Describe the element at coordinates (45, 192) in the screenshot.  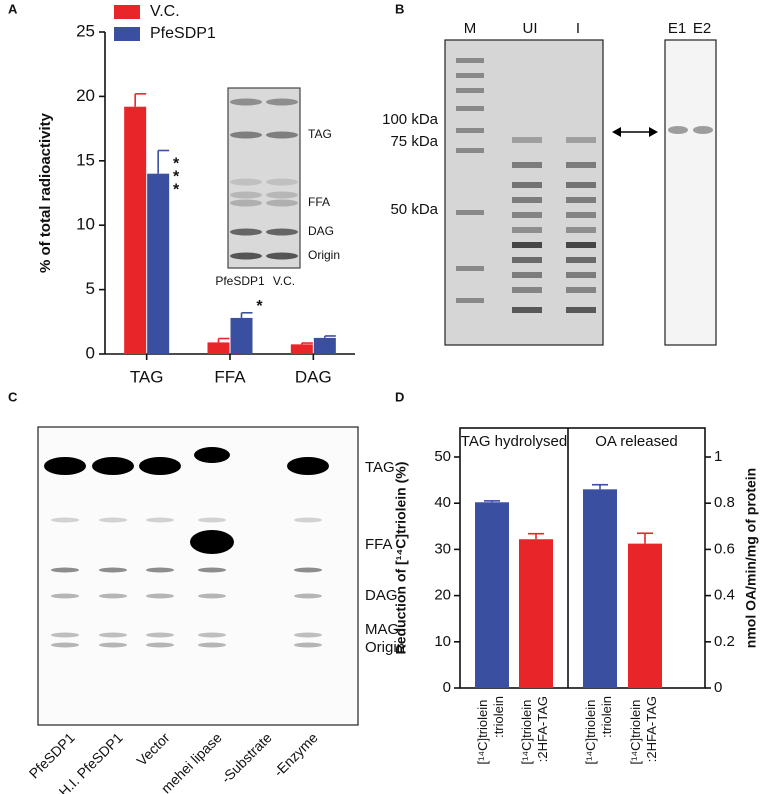
I see `y-axis-label: % of total radioactivity` at that location.